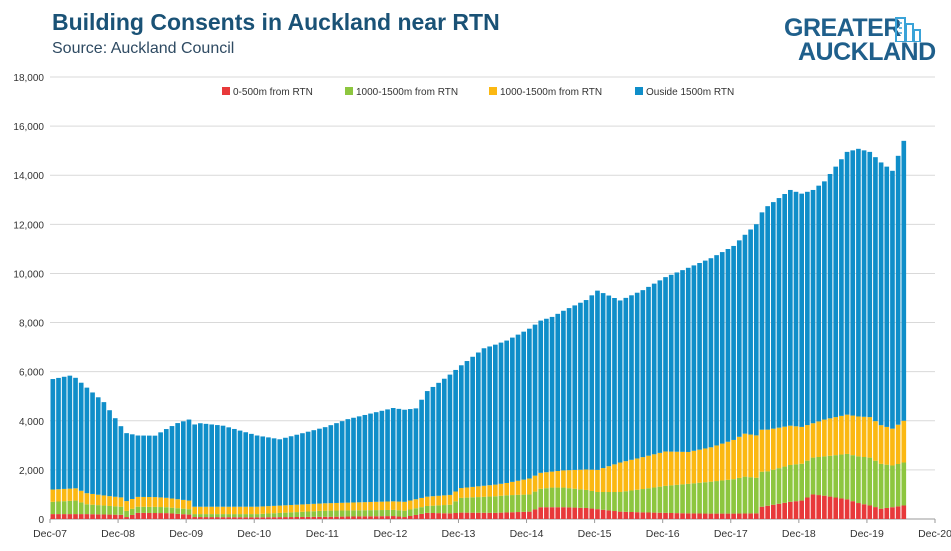 The height and width of the screenshot is (551, 951). I want to click on x-tick-label: Dec-17, so click(731, 534).